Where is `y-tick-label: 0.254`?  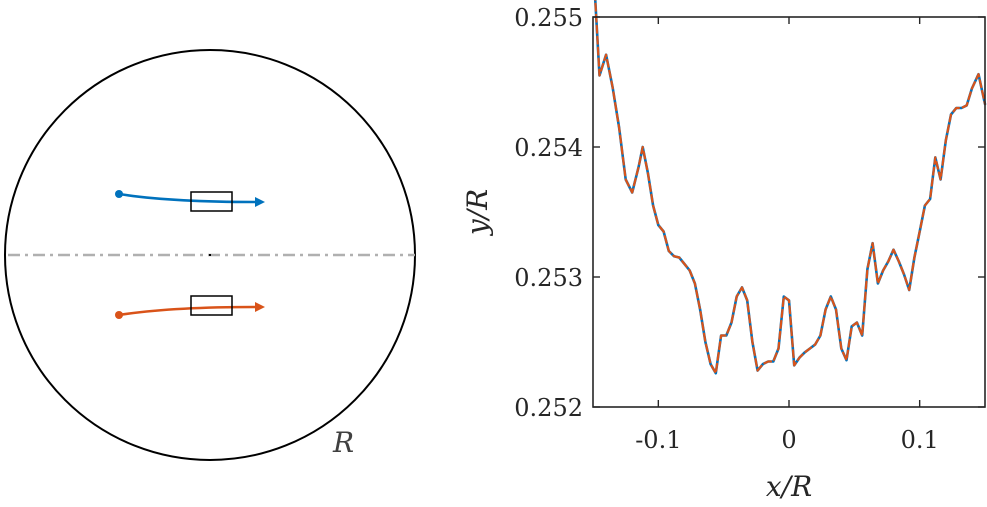 y-tick-label: 0.254 is located at coordinates (548, 148).